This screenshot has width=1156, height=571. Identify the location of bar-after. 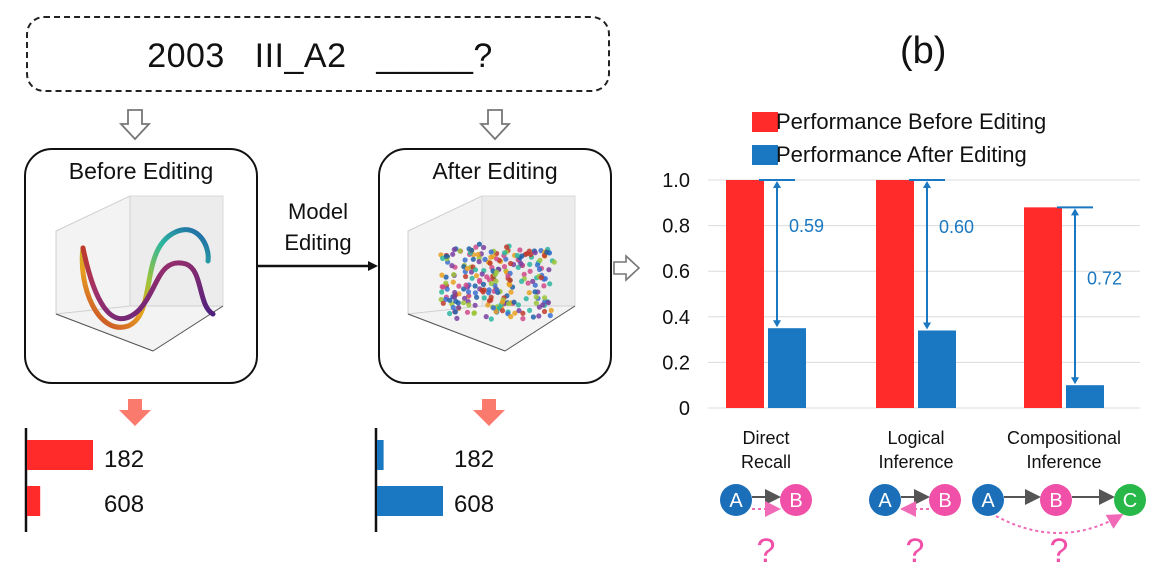
(787, 368).